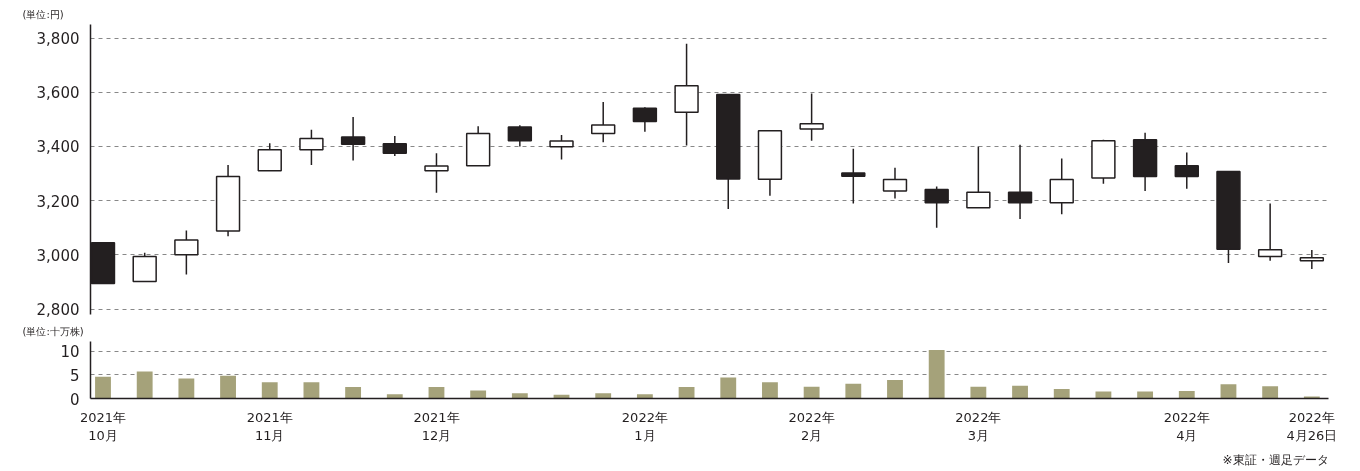  I want to click on x-tick-label: 2022年 4月, so click(1186, 426).